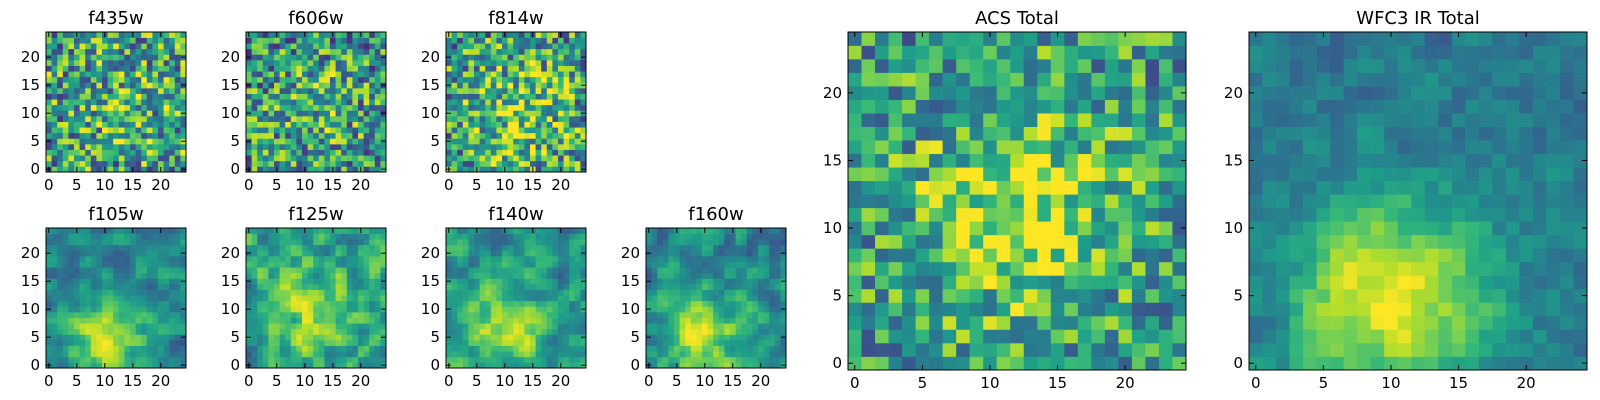 This screenshot has width=1600, height=400. I want to click on x-tick-label: 15, so click(332, 185).